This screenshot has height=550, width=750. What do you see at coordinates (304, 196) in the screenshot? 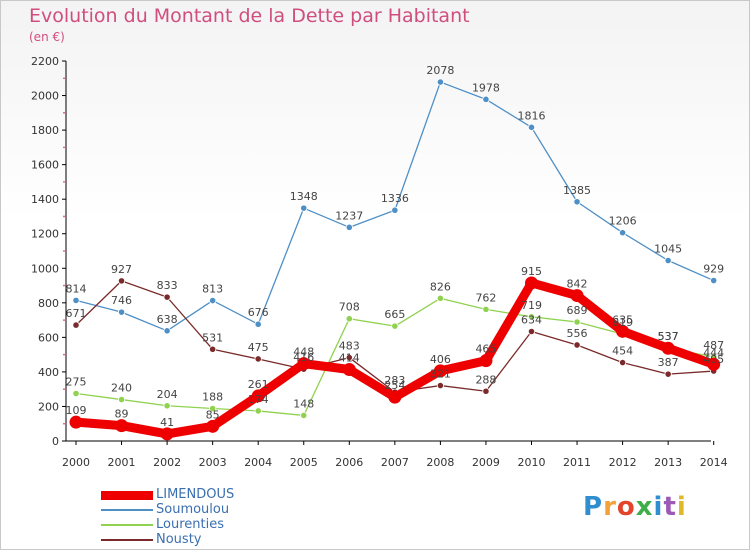
I see `data-label-soumoulou: 1348` at bounding box center [304, 196].